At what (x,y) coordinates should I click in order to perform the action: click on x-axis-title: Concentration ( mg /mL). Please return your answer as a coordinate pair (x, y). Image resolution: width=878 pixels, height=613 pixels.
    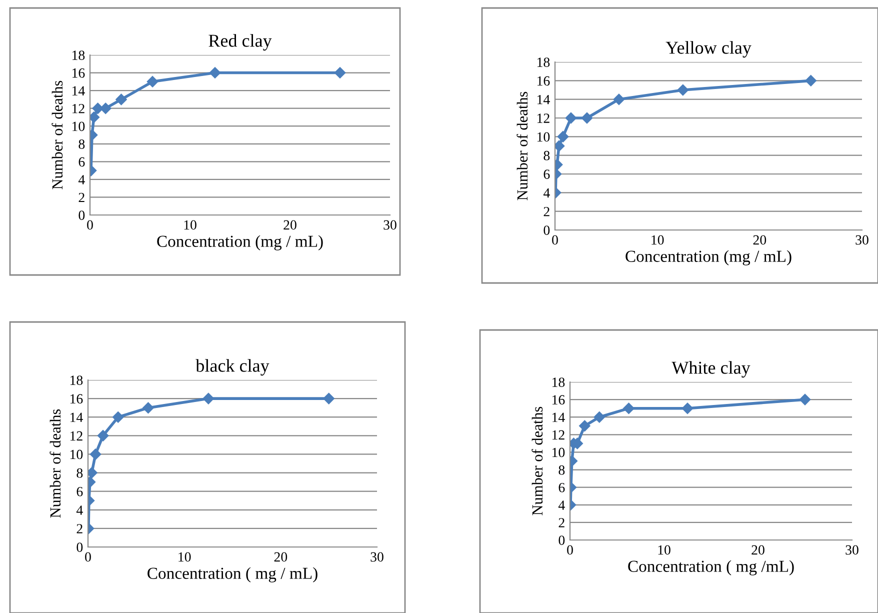
    Looking at the image, I should click on (711, 568).